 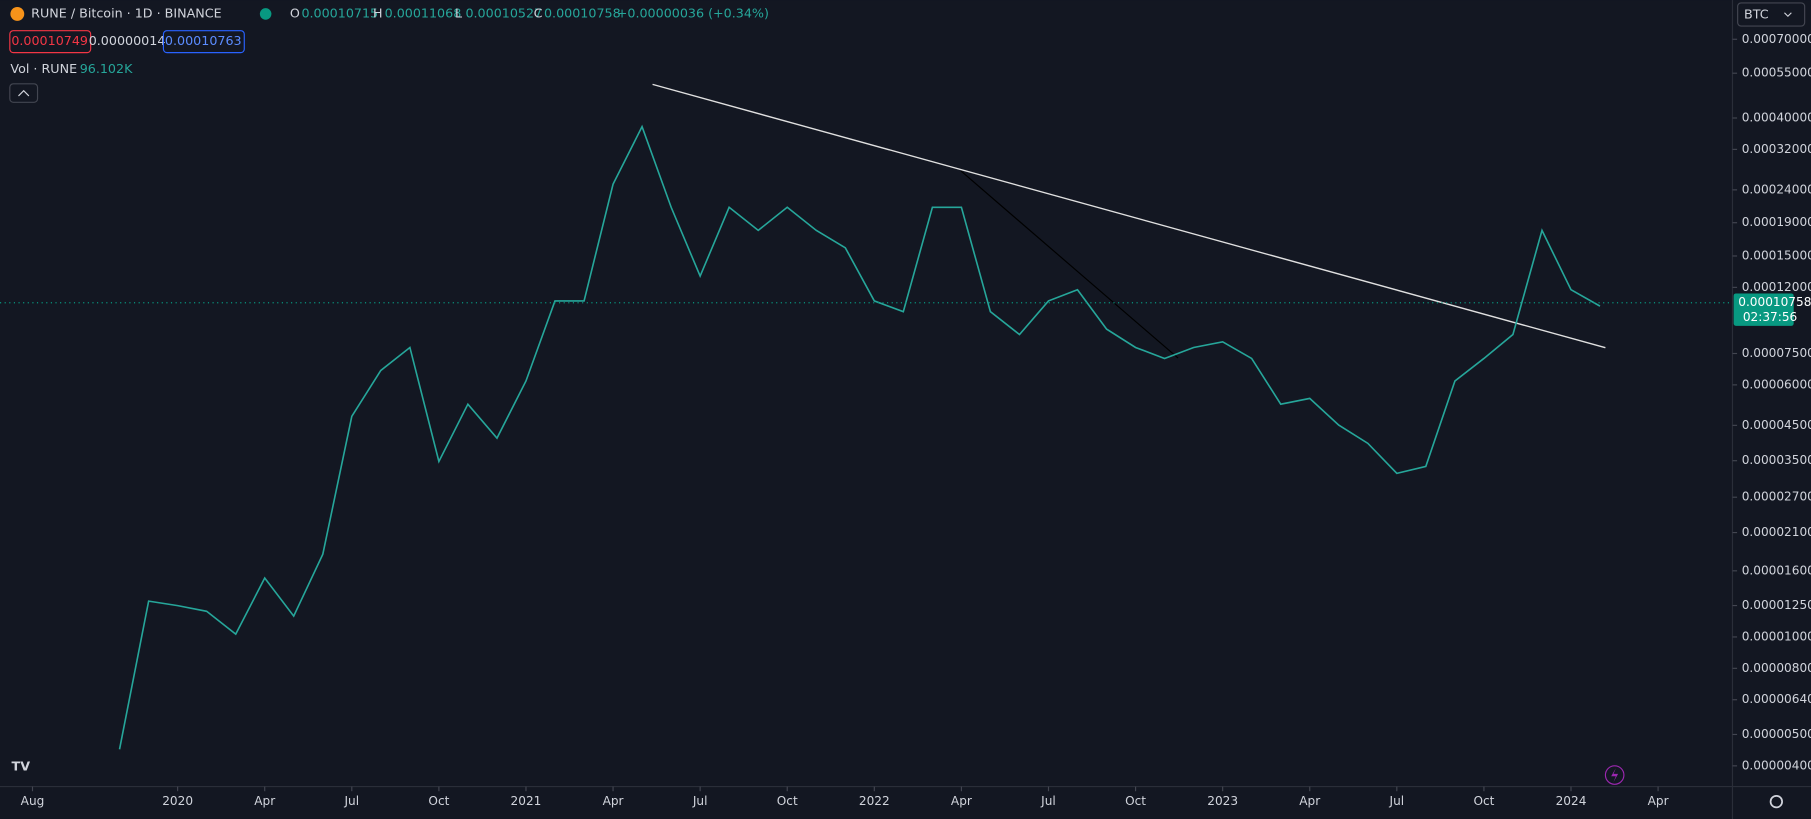 I want to click on y-tick-label: 0.00032000, so click(x=1776, y=149).